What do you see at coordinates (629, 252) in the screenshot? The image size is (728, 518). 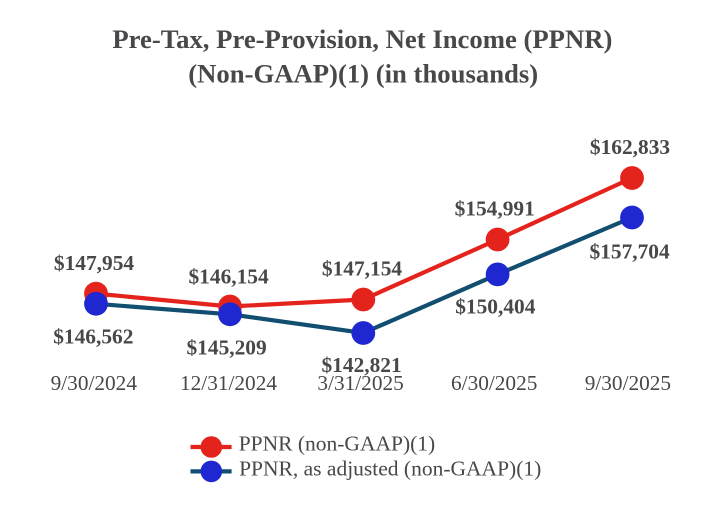 I see `svg-text: $157,704` at bounding box center [629, 252].